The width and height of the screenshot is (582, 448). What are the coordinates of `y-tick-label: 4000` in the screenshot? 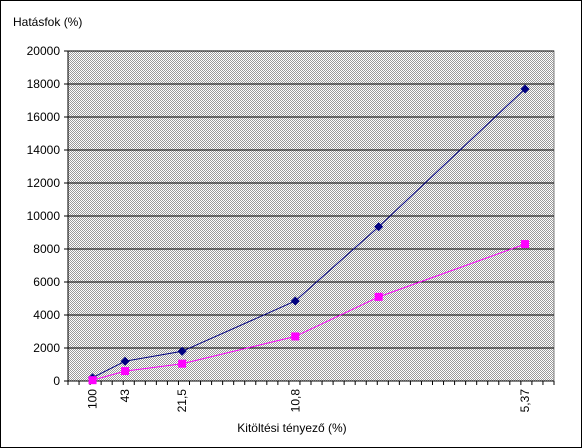 It's located at (46, 315).